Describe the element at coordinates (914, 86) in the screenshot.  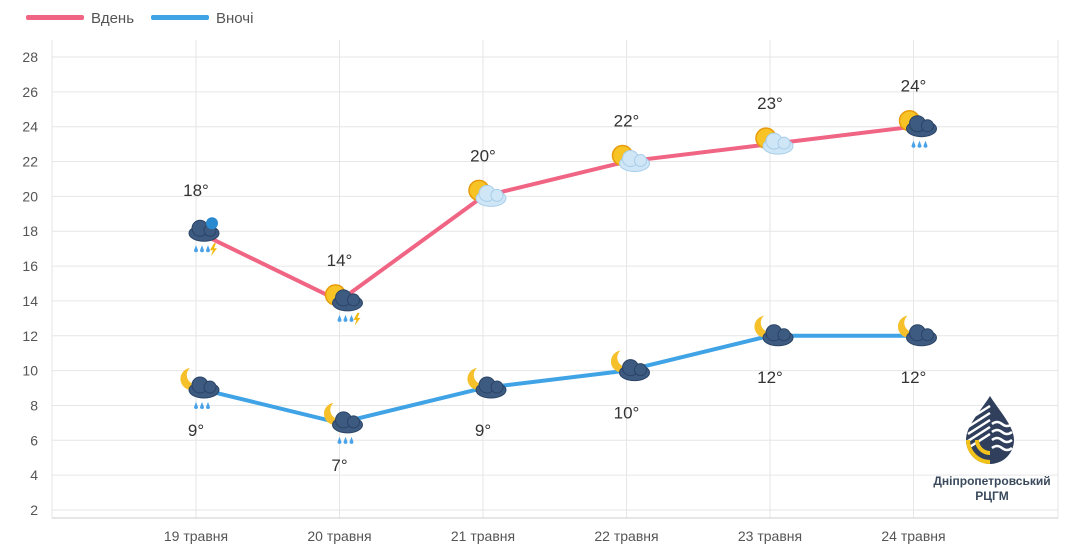
I see `data-label: 24°` at that location.